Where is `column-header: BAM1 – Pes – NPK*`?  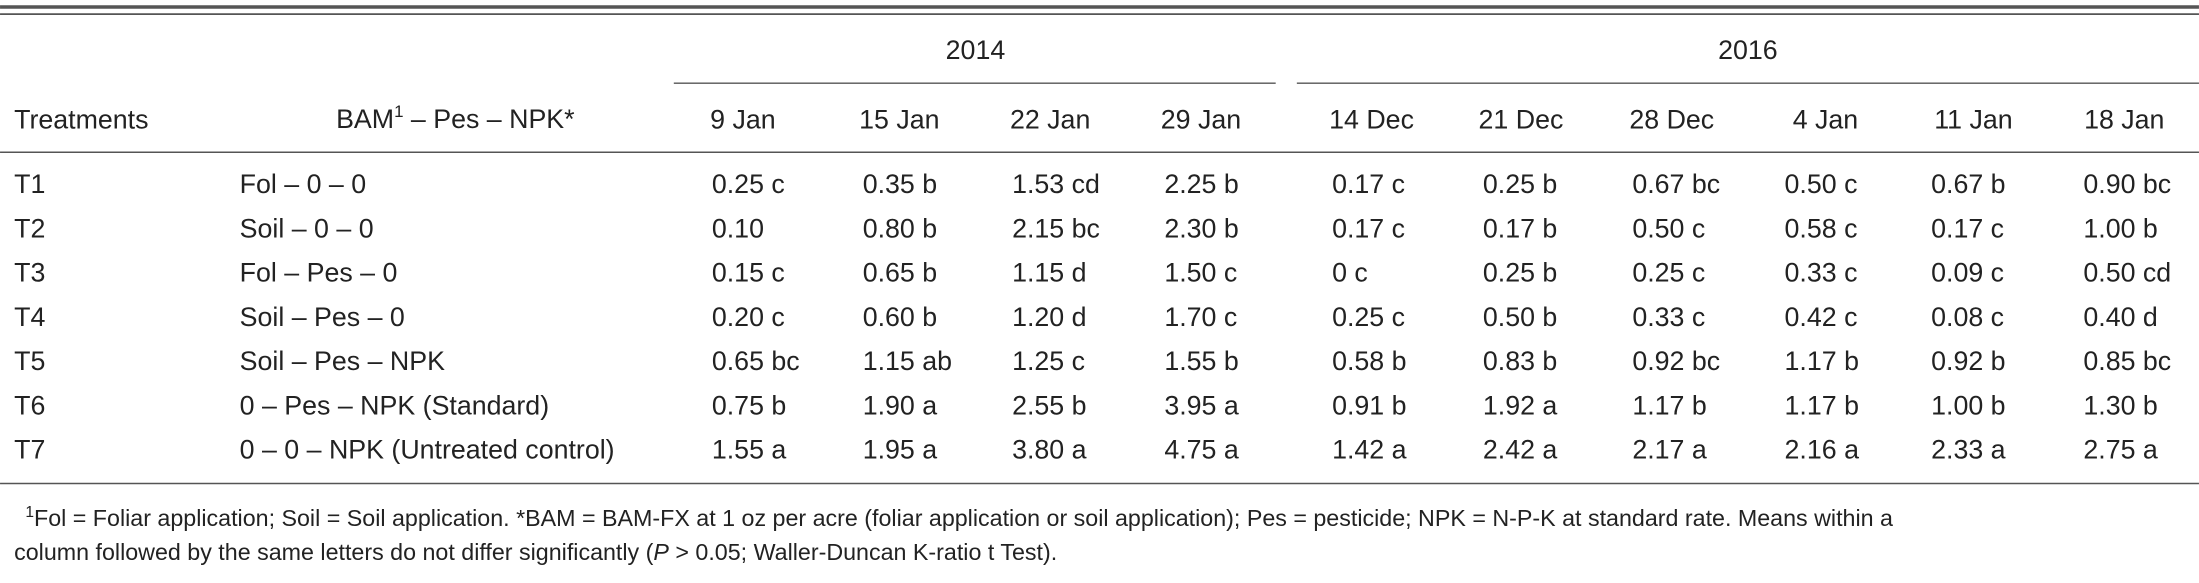
column-header: BAM1 – Pes – NPK* is located at coordinates (455, 118).